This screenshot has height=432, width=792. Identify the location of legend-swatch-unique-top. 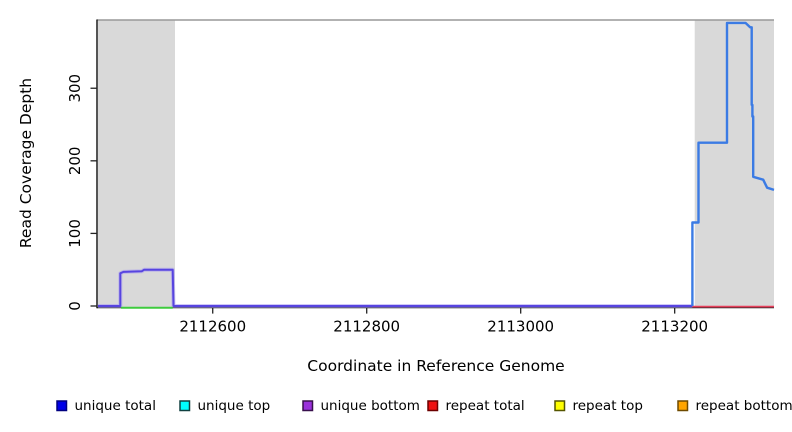
(185, 406).